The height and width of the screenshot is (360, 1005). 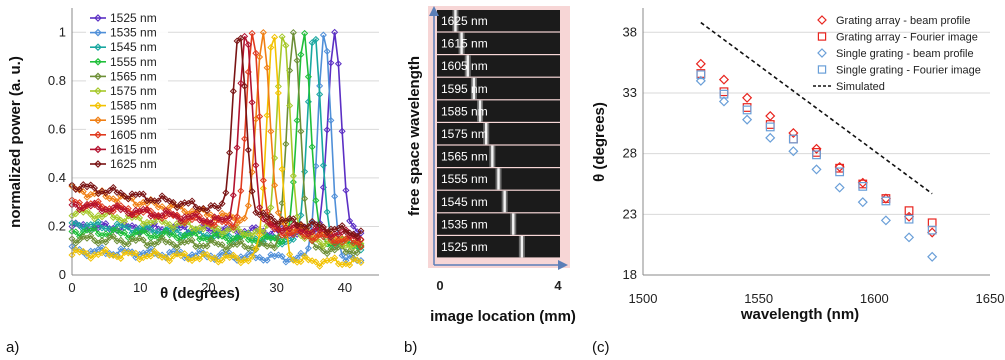 I want to click on panel-a-x-tick: 0, so click(x=71, y=287).